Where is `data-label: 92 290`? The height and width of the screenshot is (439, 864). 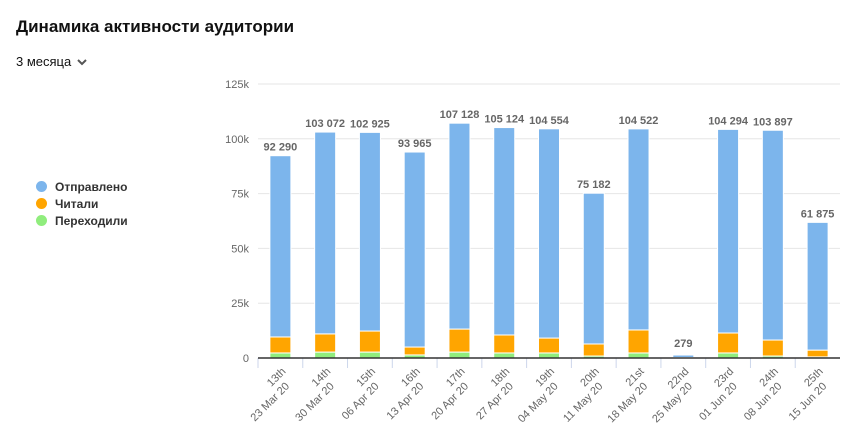
data-label: 92 290 is located at coordinates (281, 148).